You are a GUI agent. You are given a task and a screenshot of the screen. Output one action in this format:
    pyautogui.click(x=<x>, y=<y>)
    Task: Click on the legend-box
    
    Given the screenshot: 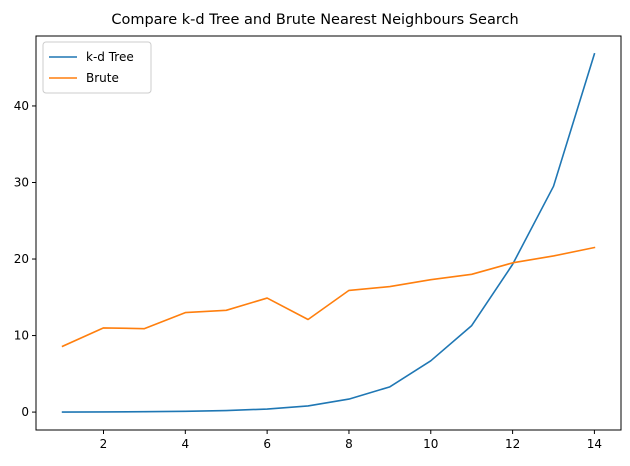 What is the action you would take?
    pyautogui.click(x=97, y=67)
    